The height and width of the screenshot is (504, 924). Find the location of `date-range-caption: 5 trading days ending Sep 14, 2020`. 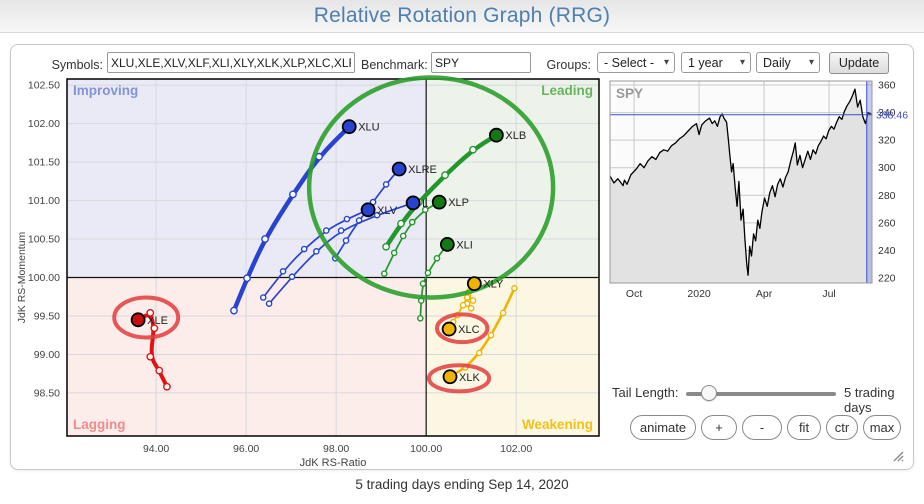

date-range-caption: 5 trading days ending Sep 14, 2020 is located at coordinates (462, 484).